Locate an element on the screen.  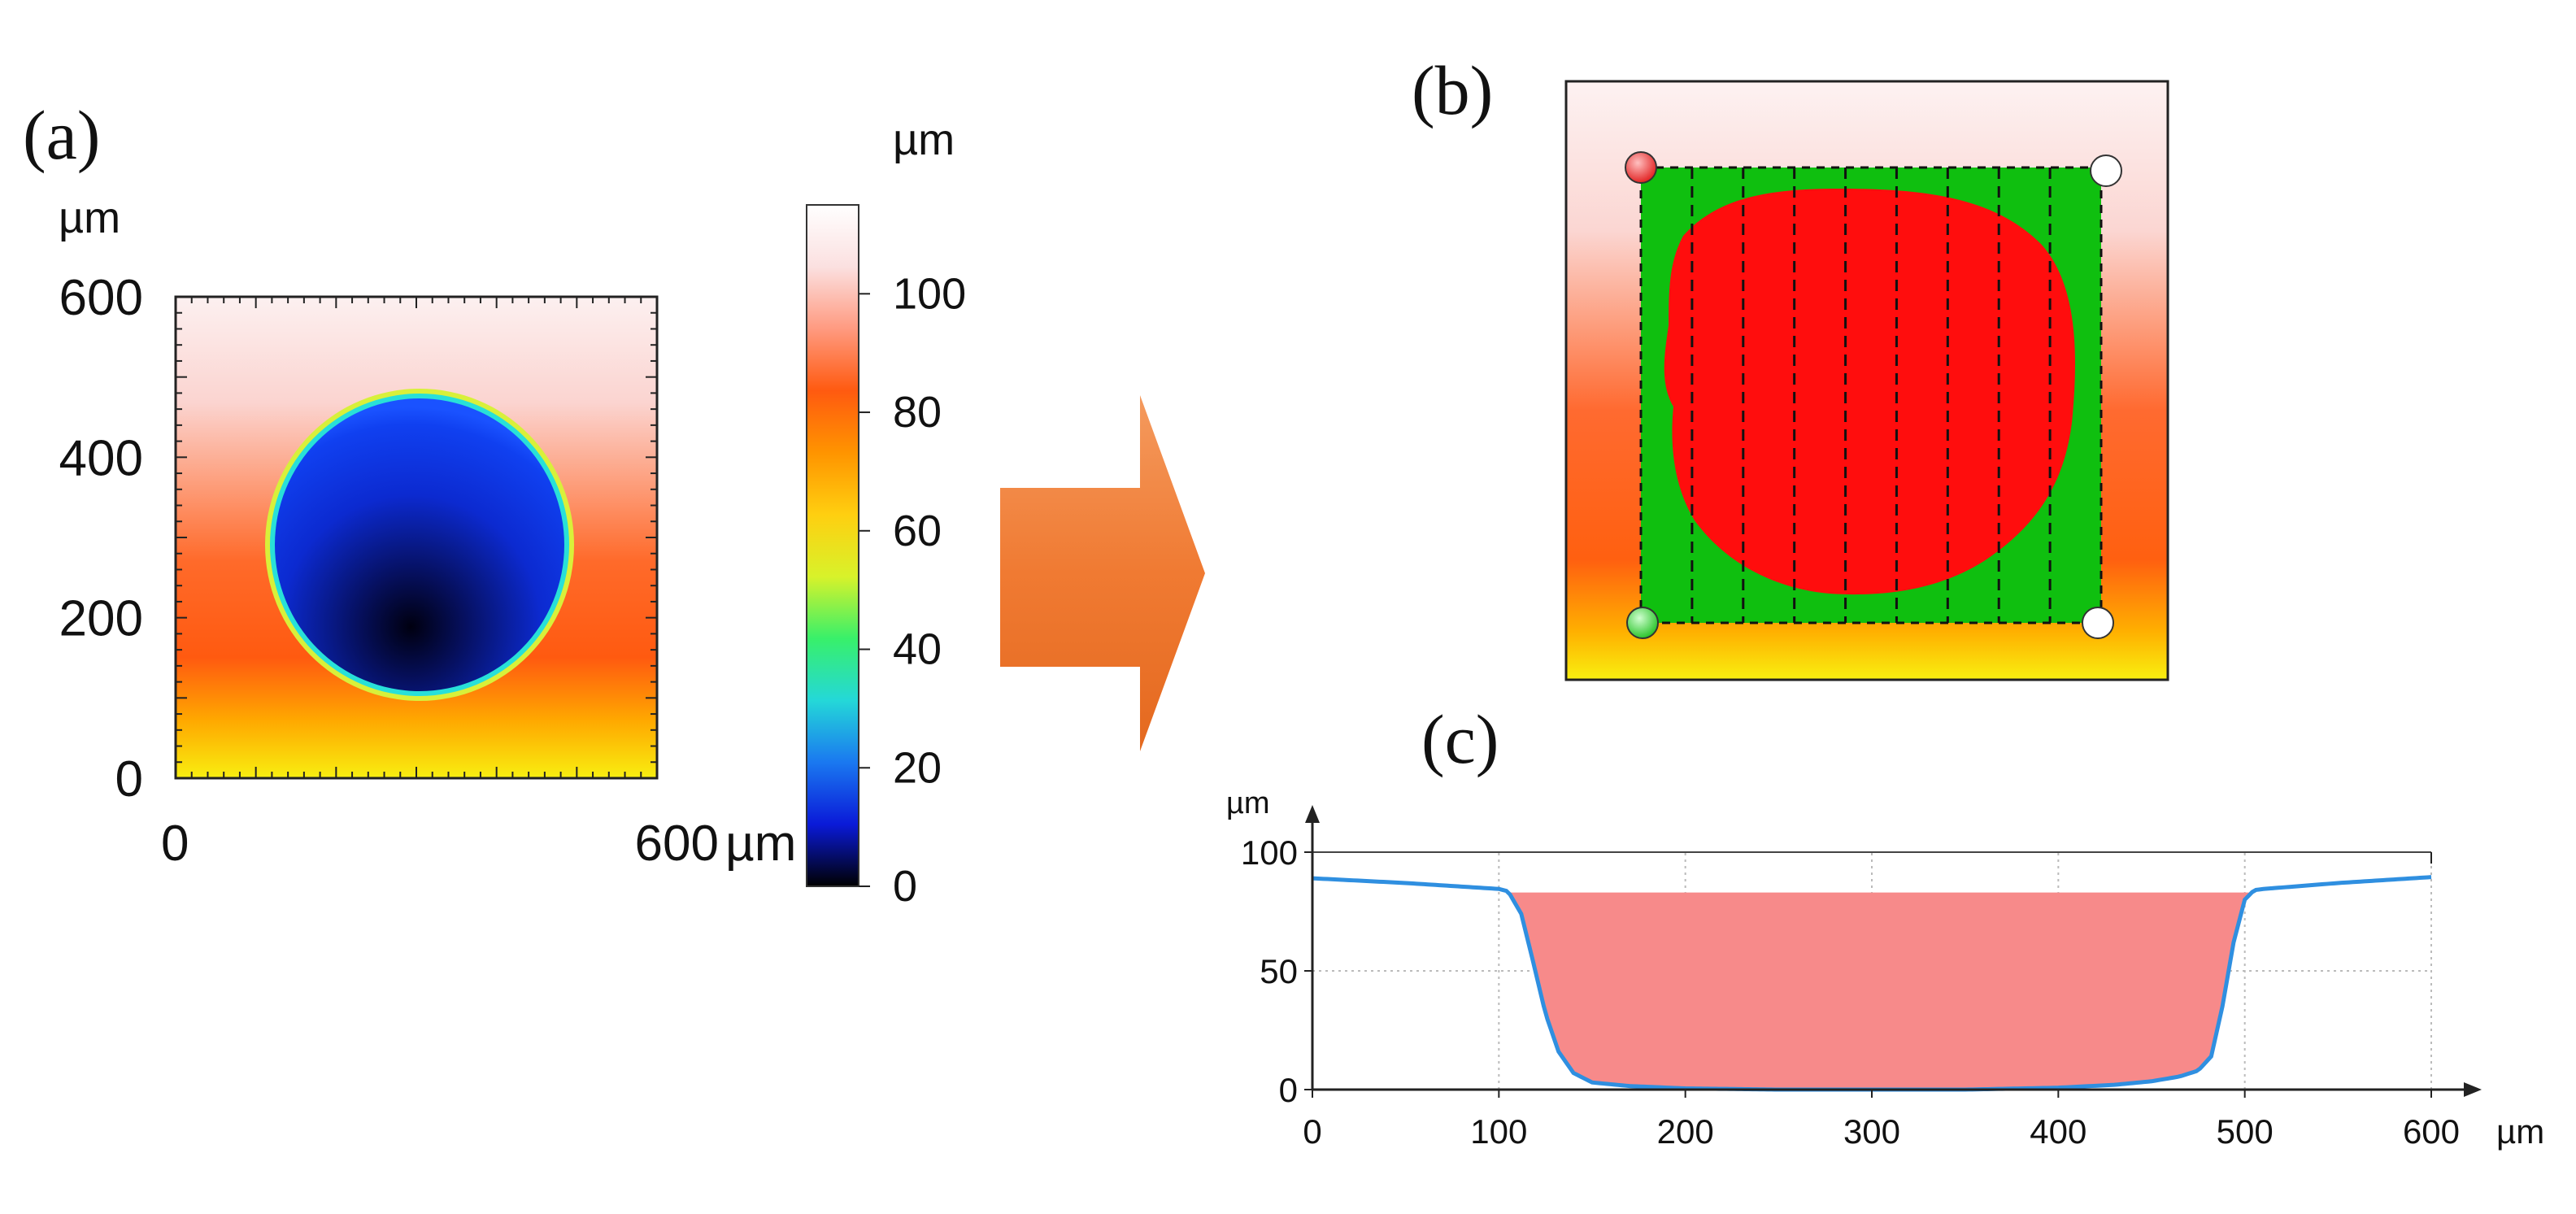
colorbar-ticks: 0 20 40 60 80 100 is located at coordinates (912, 590).